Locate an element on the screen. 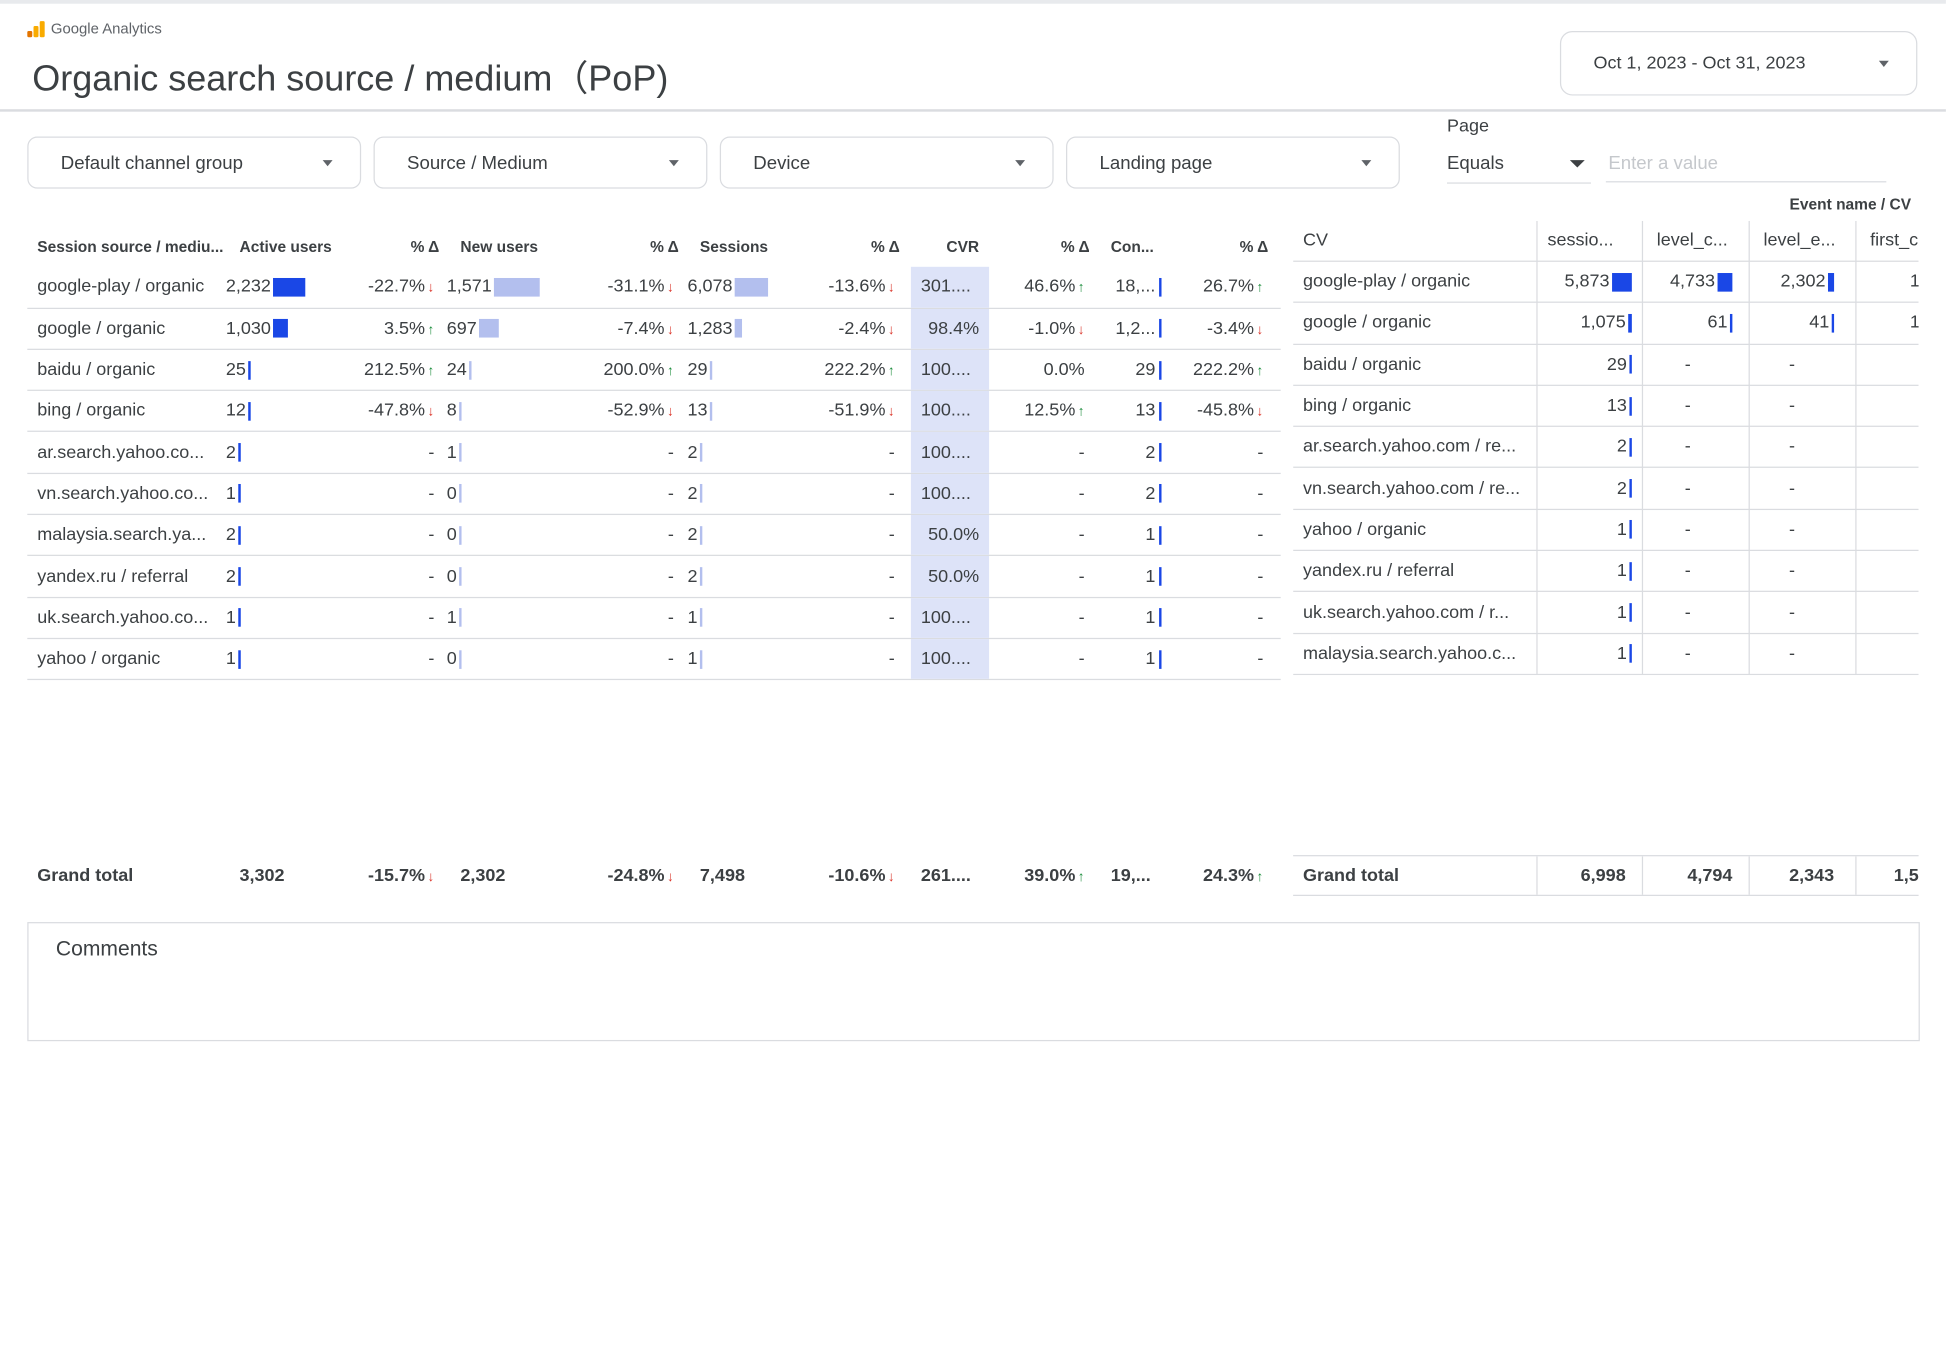 The height and width of the screenshot is (1360, 1946). cvr-change-cell: - is located at coordinates (1037, 452).